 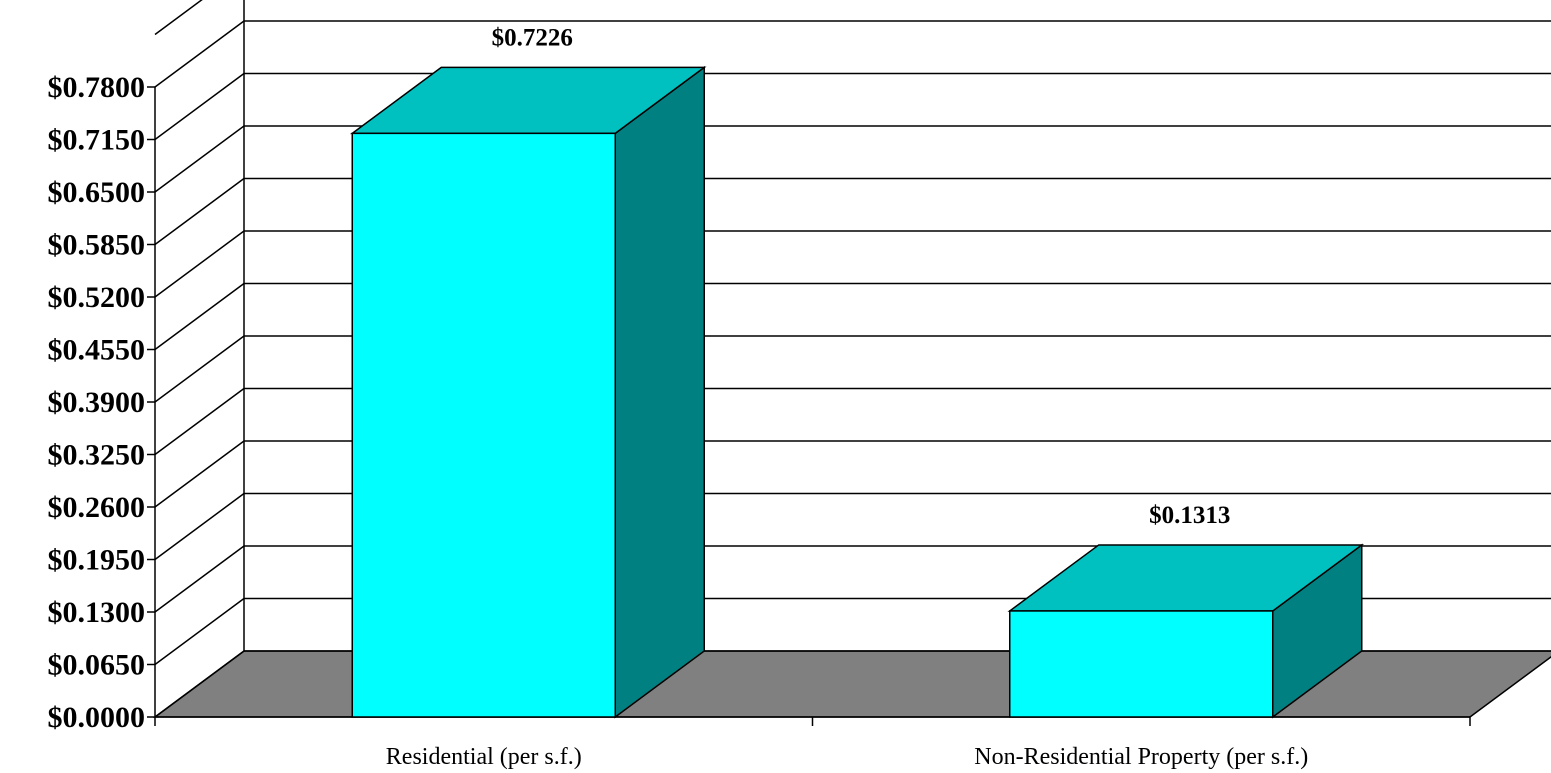 I want to click on data-label: $0.1313, so click(x=1189, y=515).